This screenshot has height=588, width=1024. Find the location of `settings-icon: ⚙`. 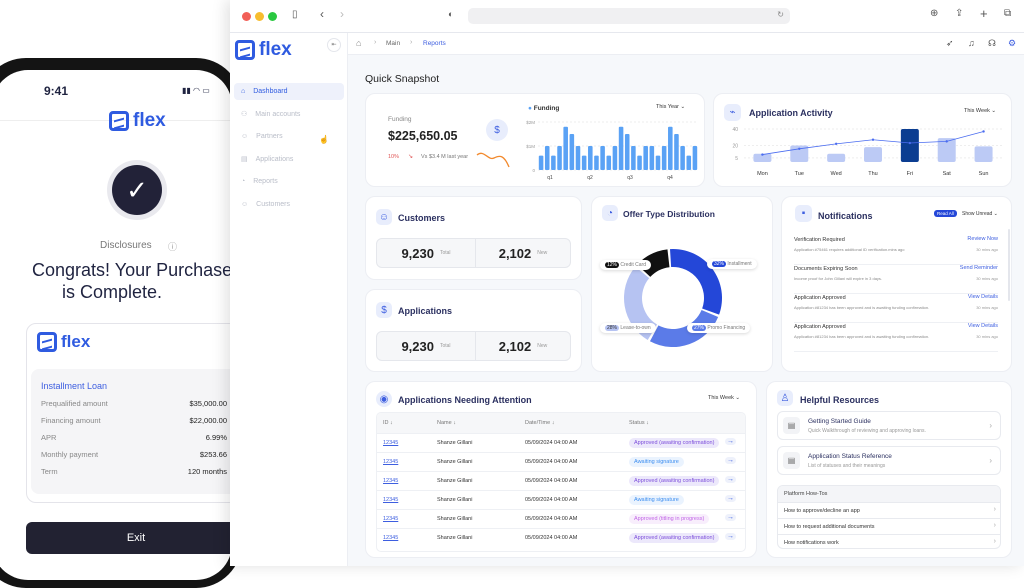

settings-icon: ⚙ is located at coordinates (1012, 43).